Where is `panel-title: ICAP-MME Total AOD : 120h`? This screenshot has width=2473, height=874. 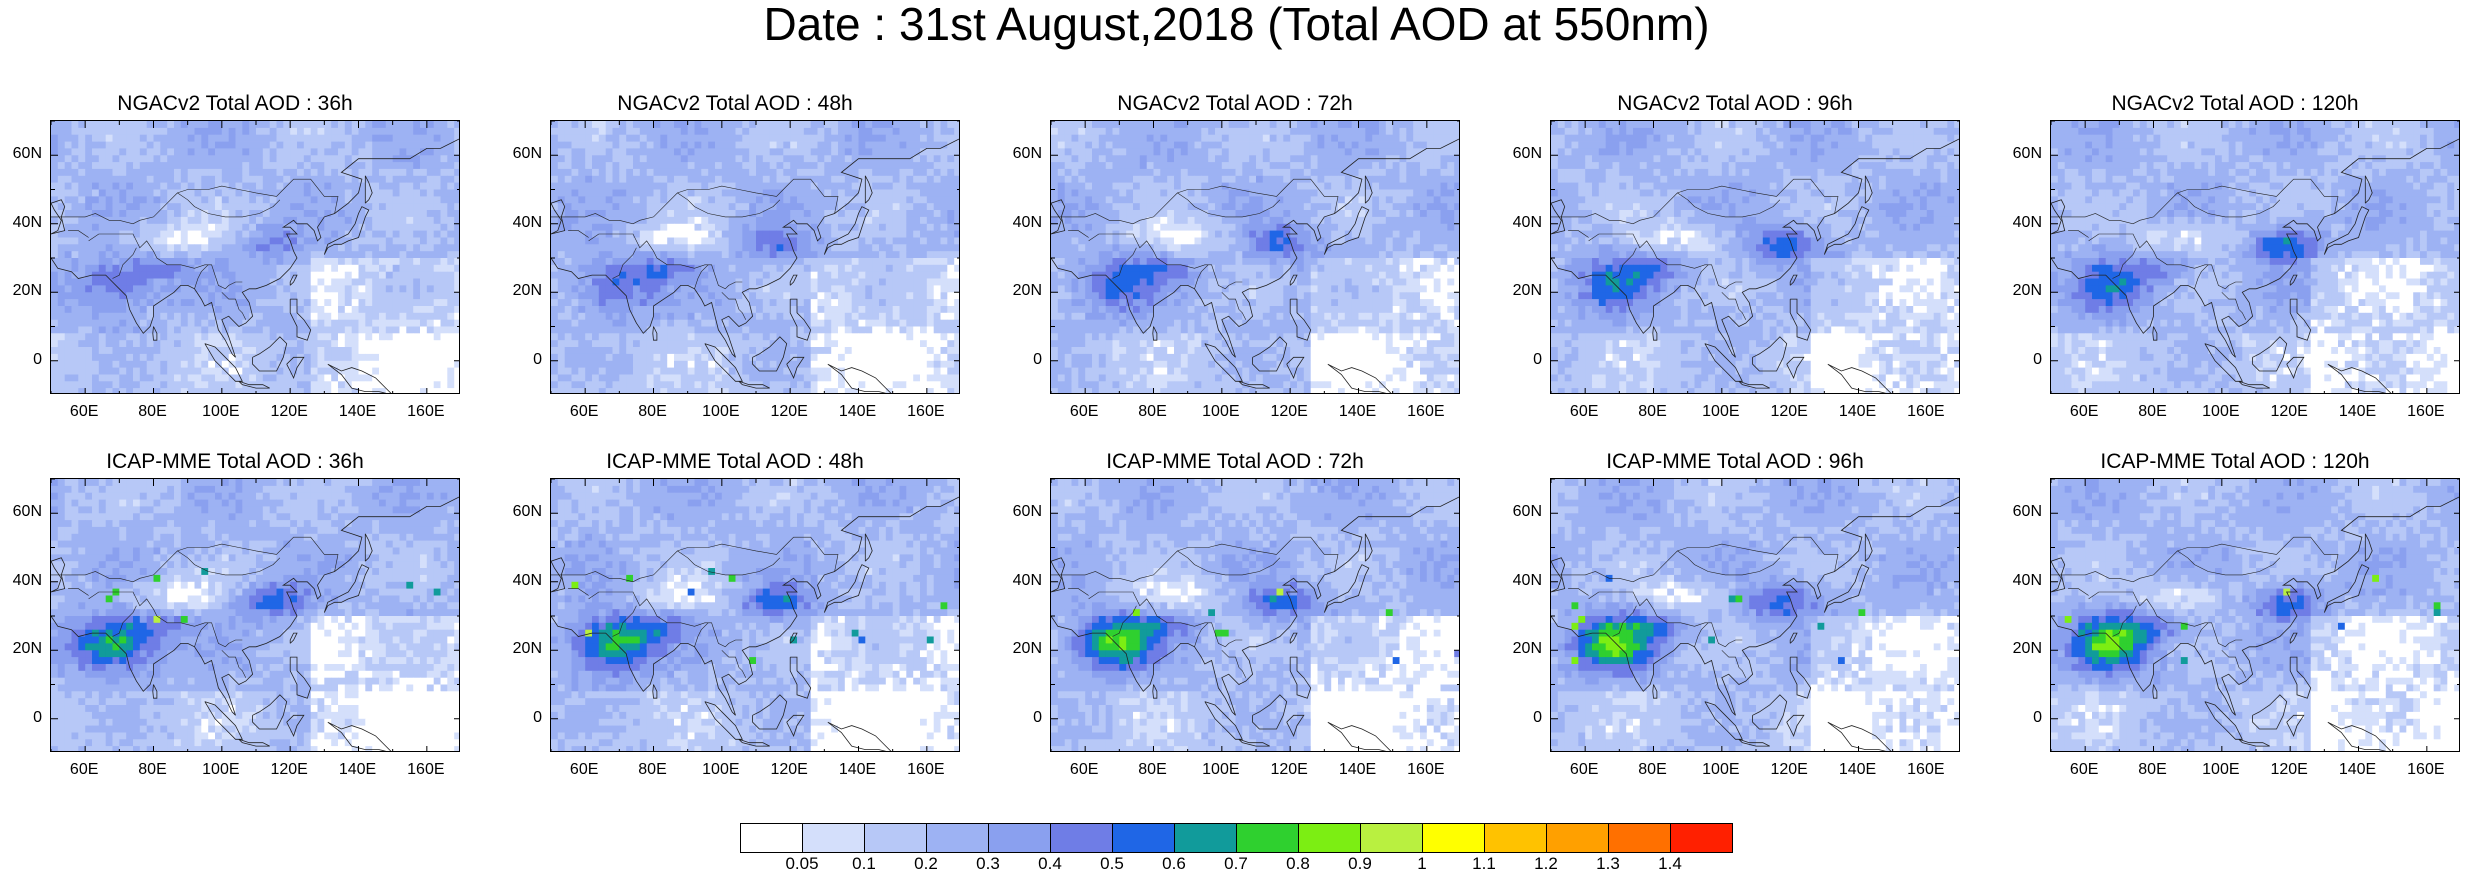 panel-title: ICAP-MME Total AOD : 120h is located at coordinates (2235, 462).